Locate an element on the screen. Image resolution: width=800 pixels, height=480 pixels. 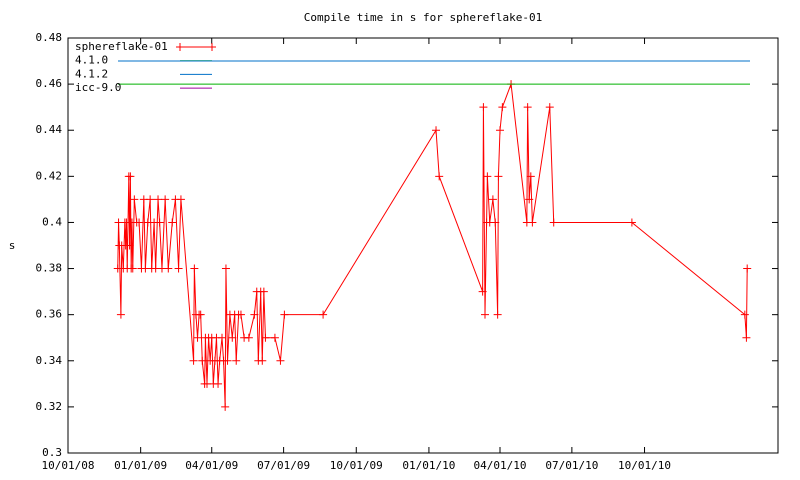
x-tick-label: 04/01/09 is located at coordinates (211, 465).